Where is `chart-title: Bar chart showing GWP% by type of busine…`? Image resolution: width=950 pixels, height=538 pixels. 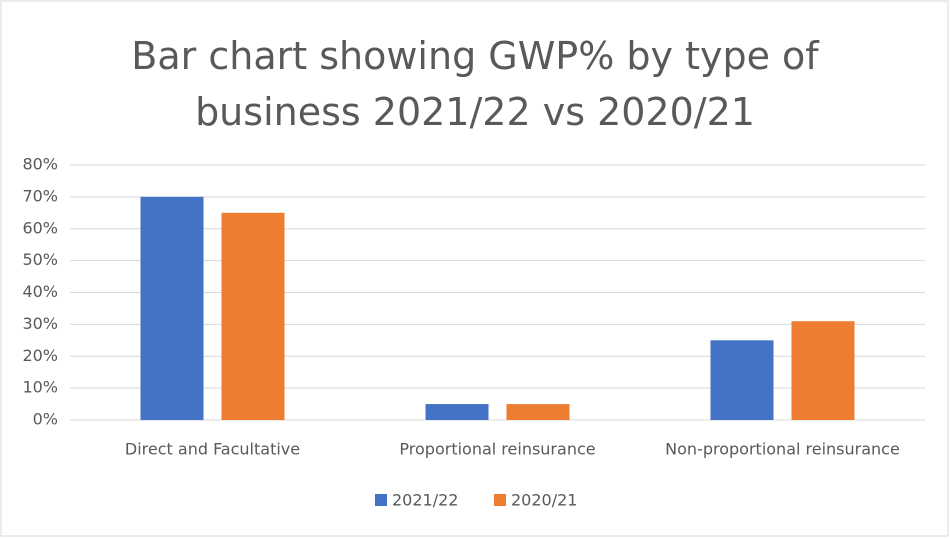
chart-title: Bar chart showing GWP% by type of busine… is located at coordinates (475, 84).